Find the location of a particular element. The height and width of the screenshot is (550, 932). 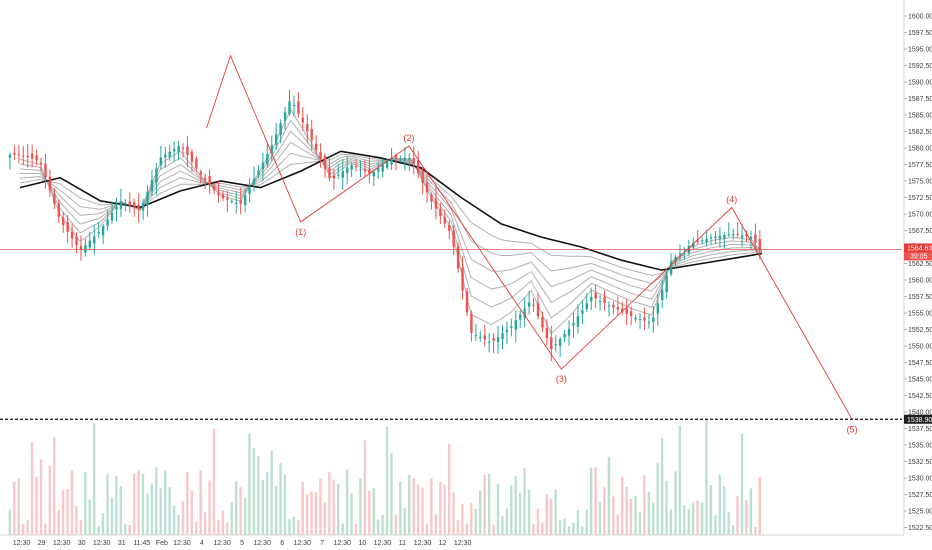

x-tick-label: 5 is located at coordinates (242, 543).